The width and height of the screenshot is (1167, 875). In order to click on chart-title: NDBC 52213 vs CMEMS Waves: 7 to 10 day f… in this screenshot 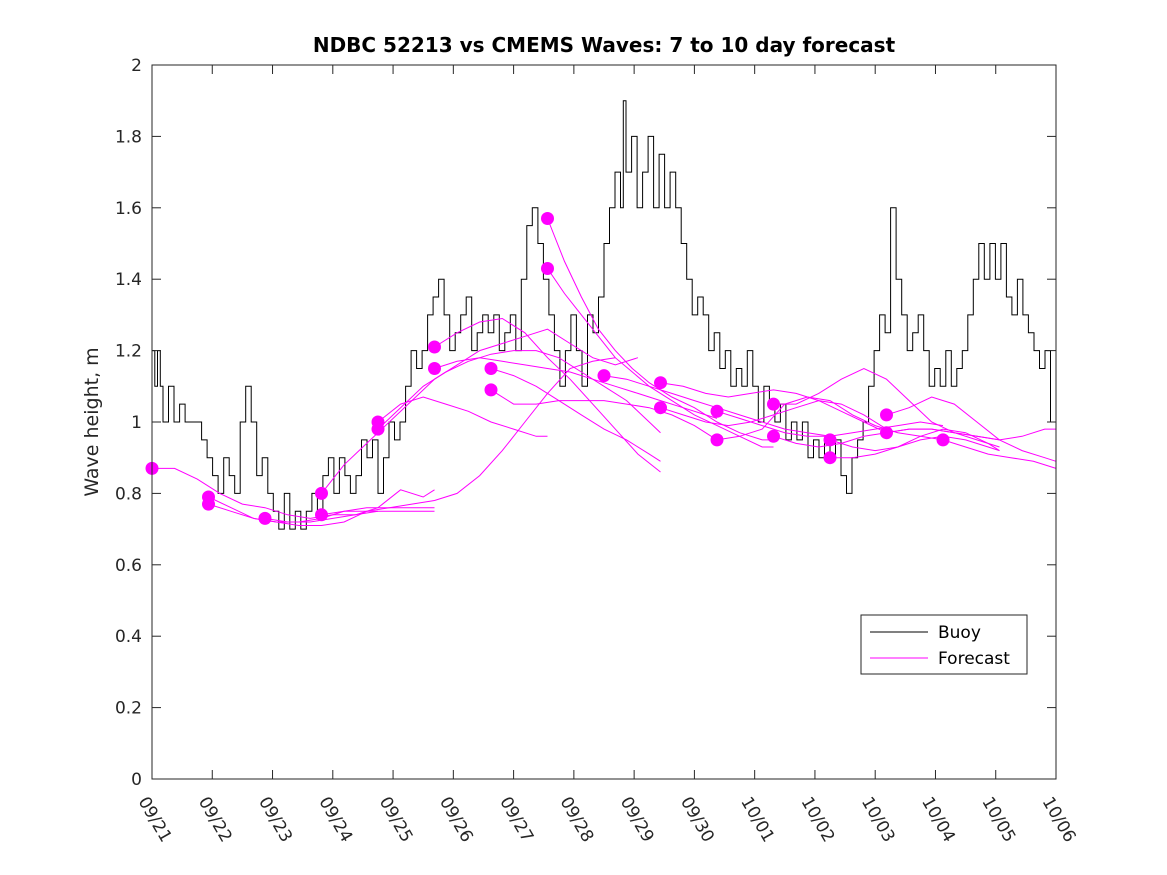, I will do `click(604, 45)`.